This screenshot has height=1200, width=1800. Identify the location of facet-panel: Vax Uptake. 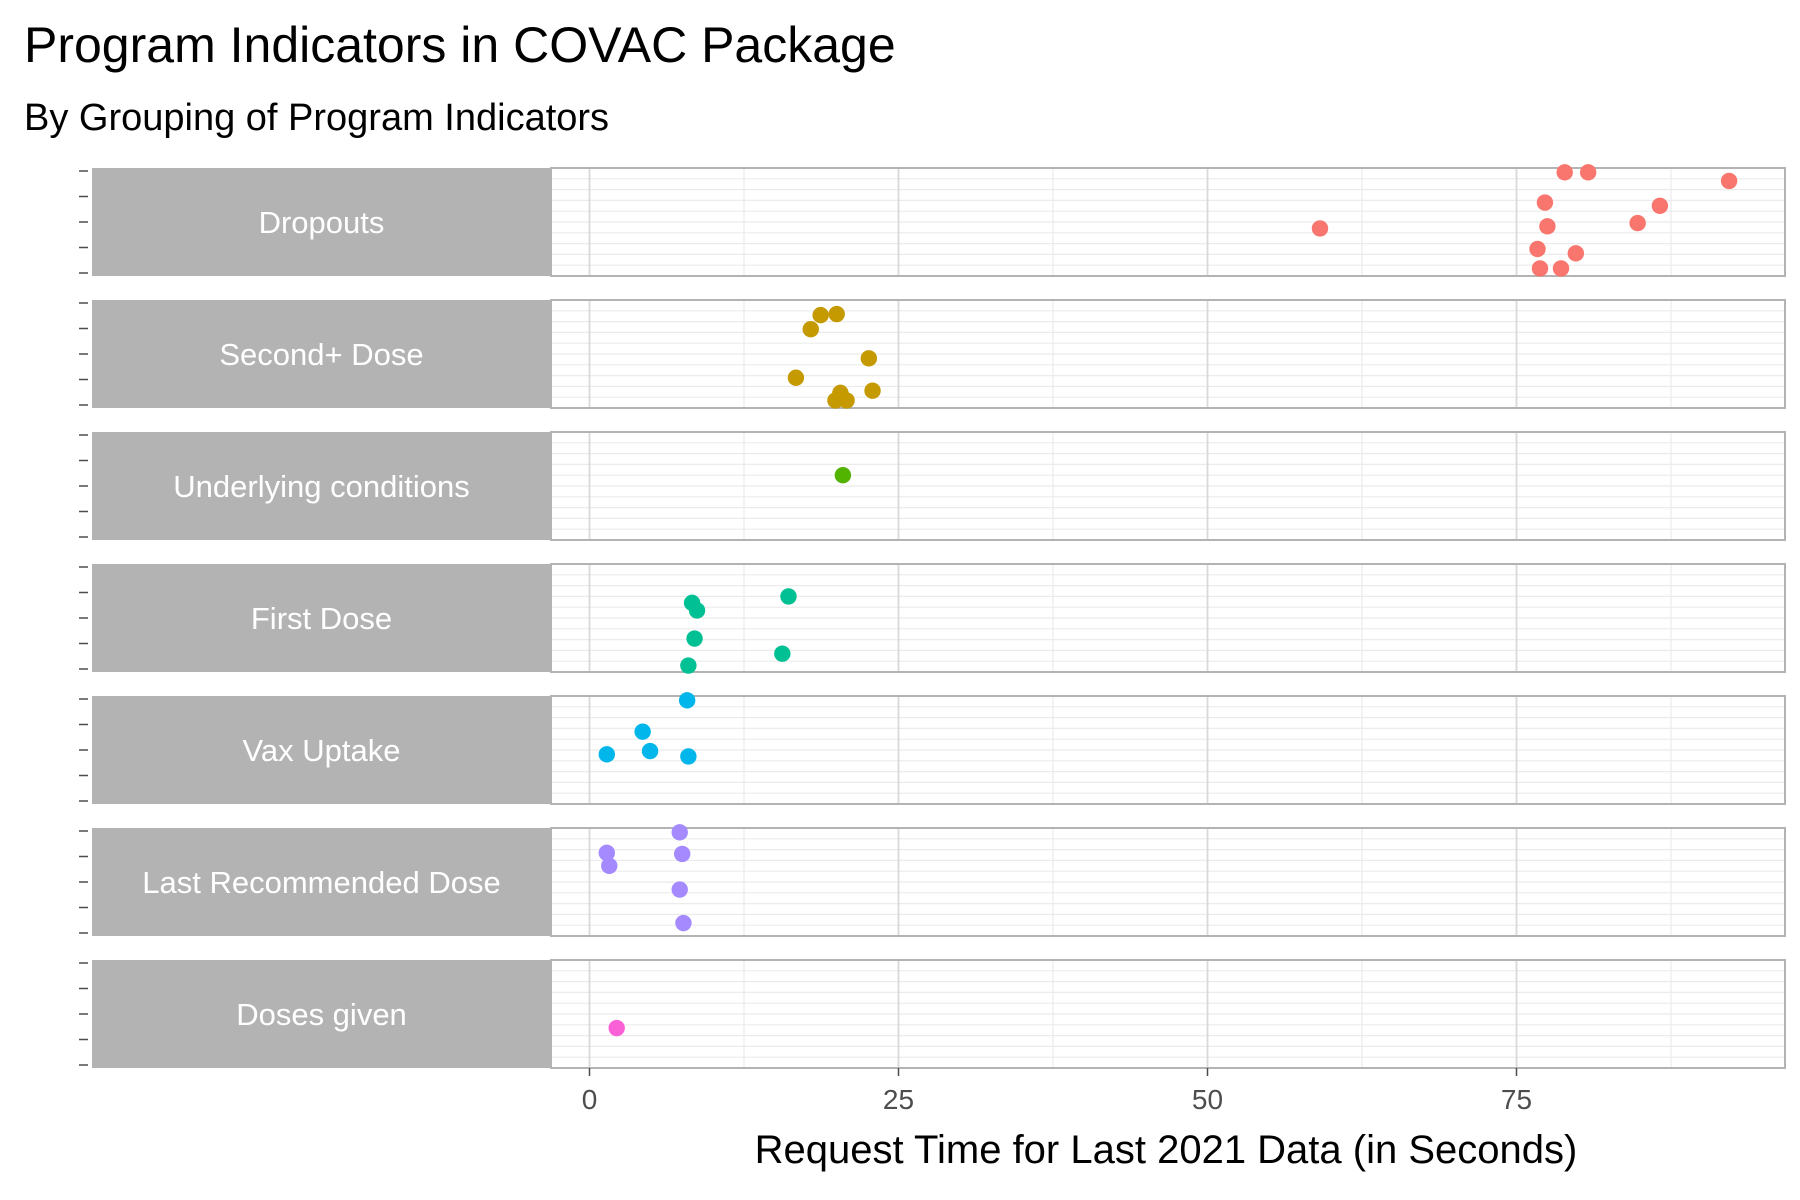
(932, 748).